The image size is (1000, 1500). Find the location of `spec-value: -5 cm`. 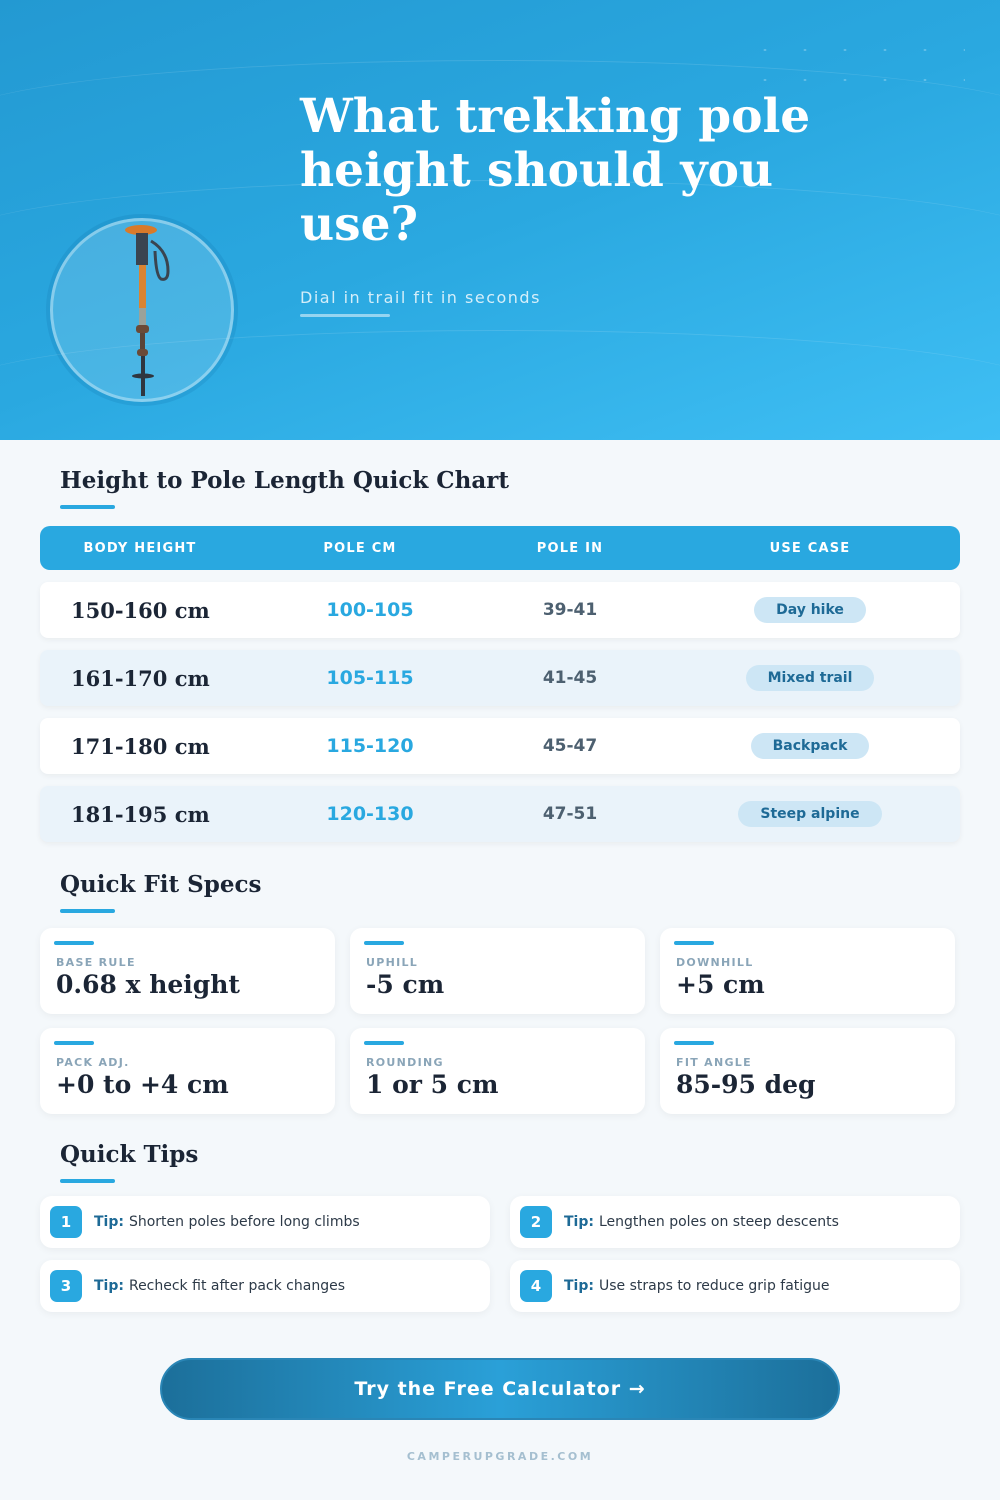

spec-value: -5 cm is located at coordinates (405, 984).